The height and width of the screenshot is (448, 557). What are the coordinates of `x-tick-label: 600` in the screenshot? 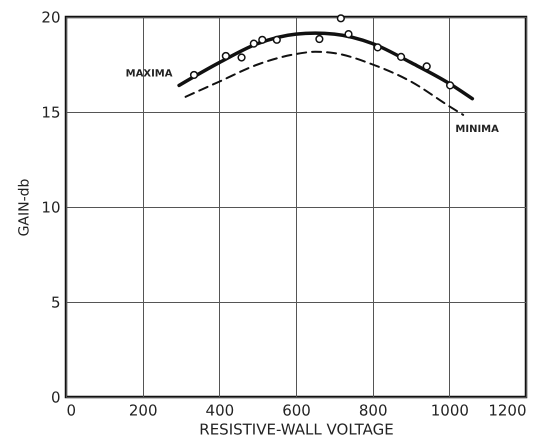 It's located at (296, 411).